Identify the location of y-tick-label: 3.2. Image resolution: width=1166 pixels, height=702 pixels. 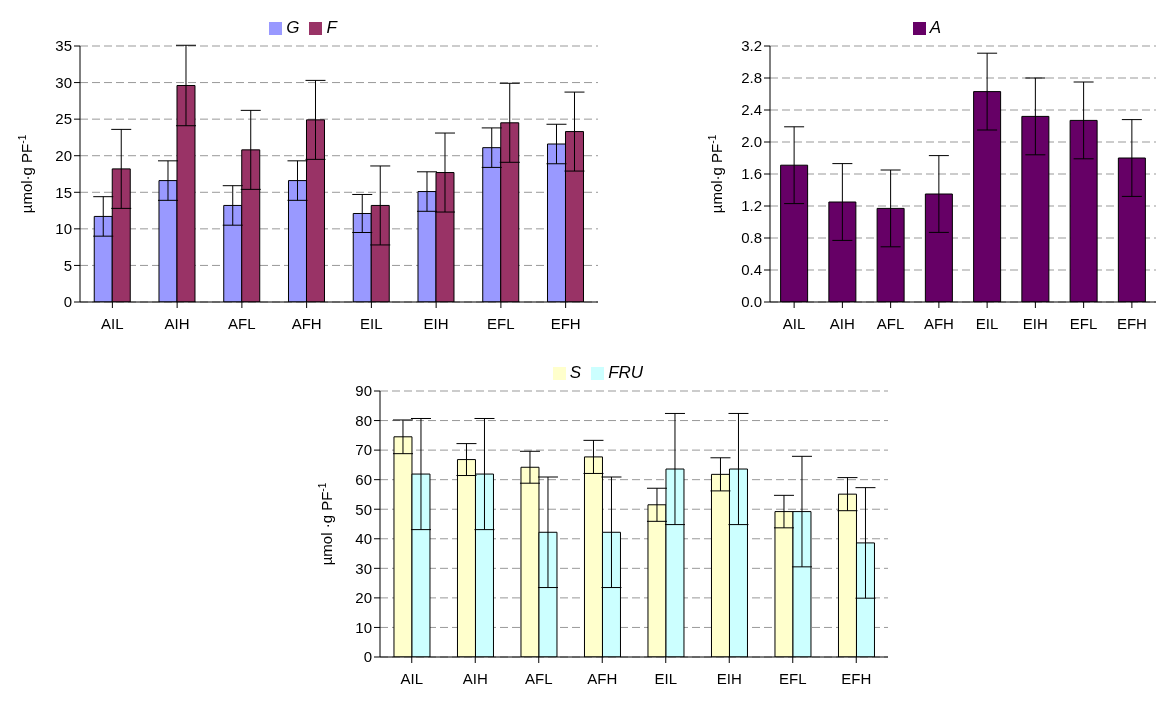
(751, 46).